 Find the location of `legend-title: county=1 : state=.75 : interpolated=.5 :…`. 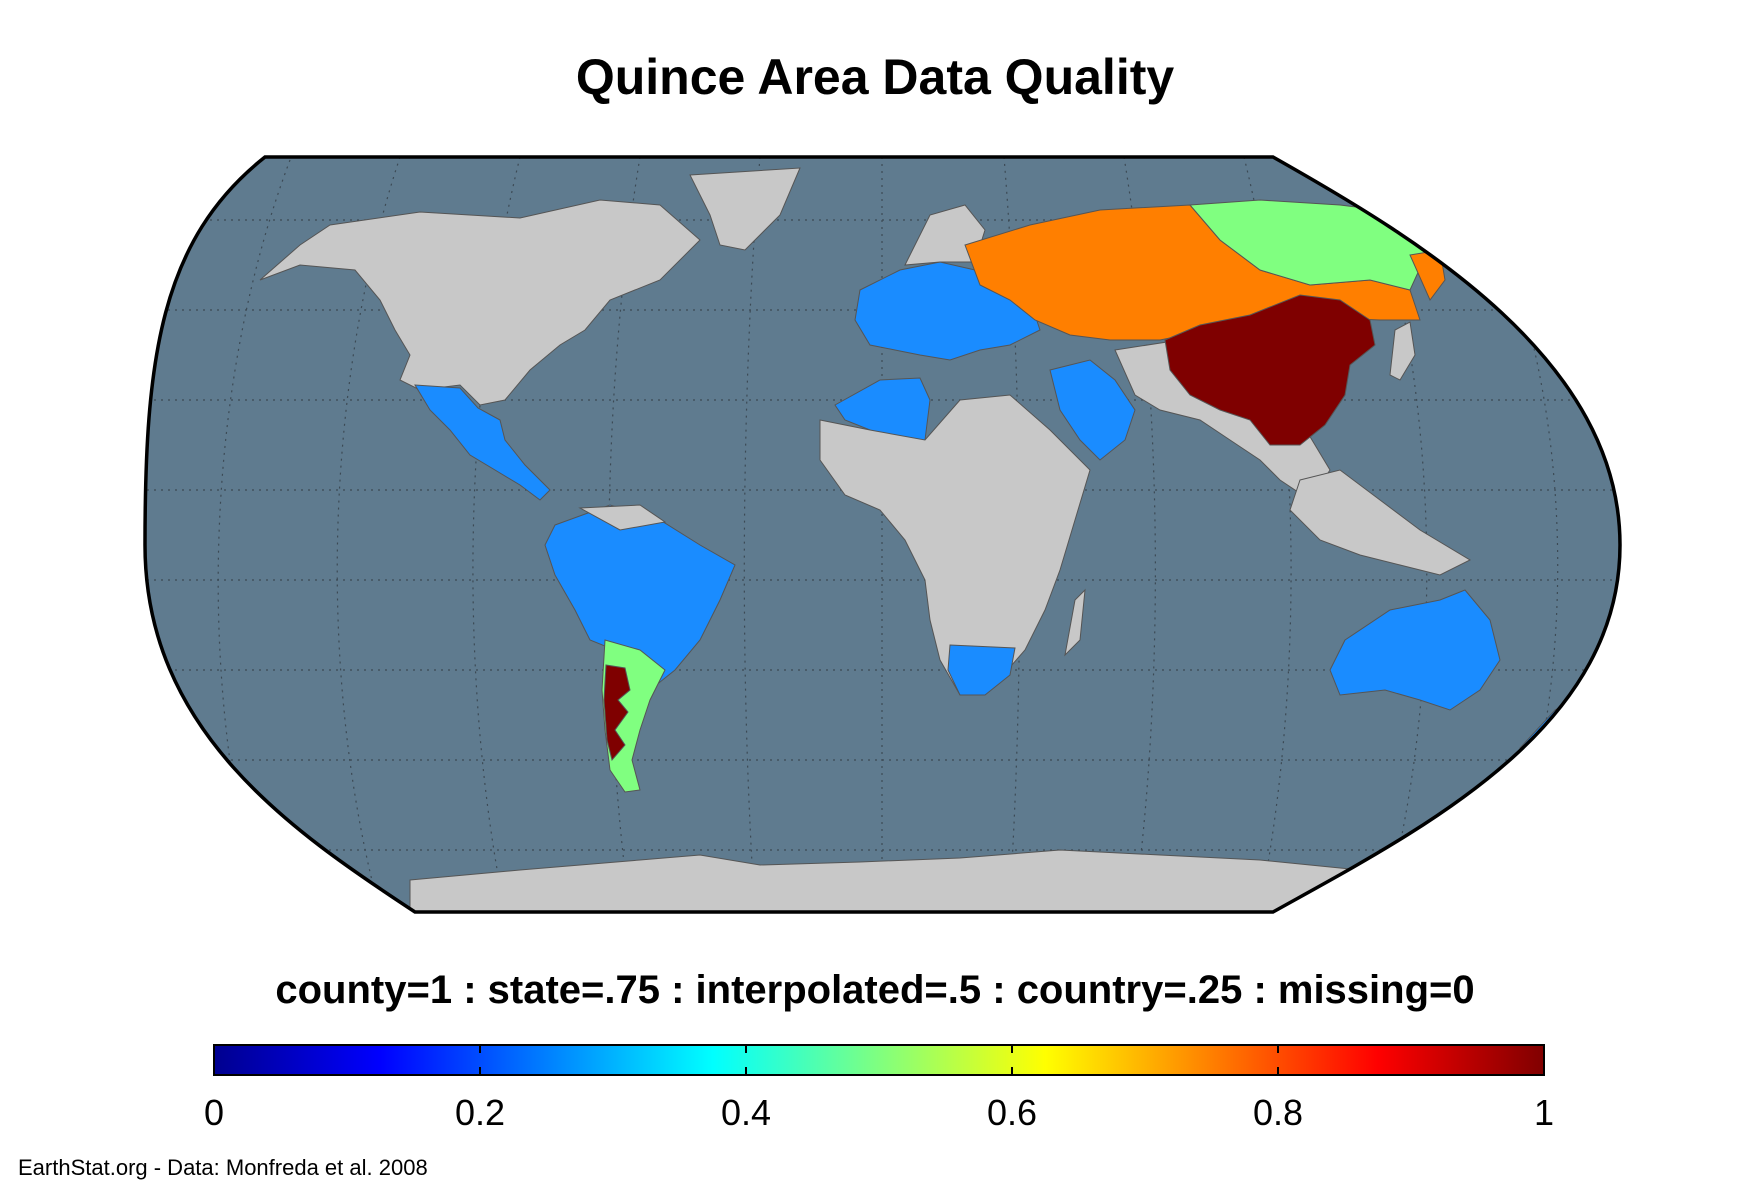

legend-title: county=1 : state=.75 : interpolated=.5 :… is located at coordinates (875, 990).